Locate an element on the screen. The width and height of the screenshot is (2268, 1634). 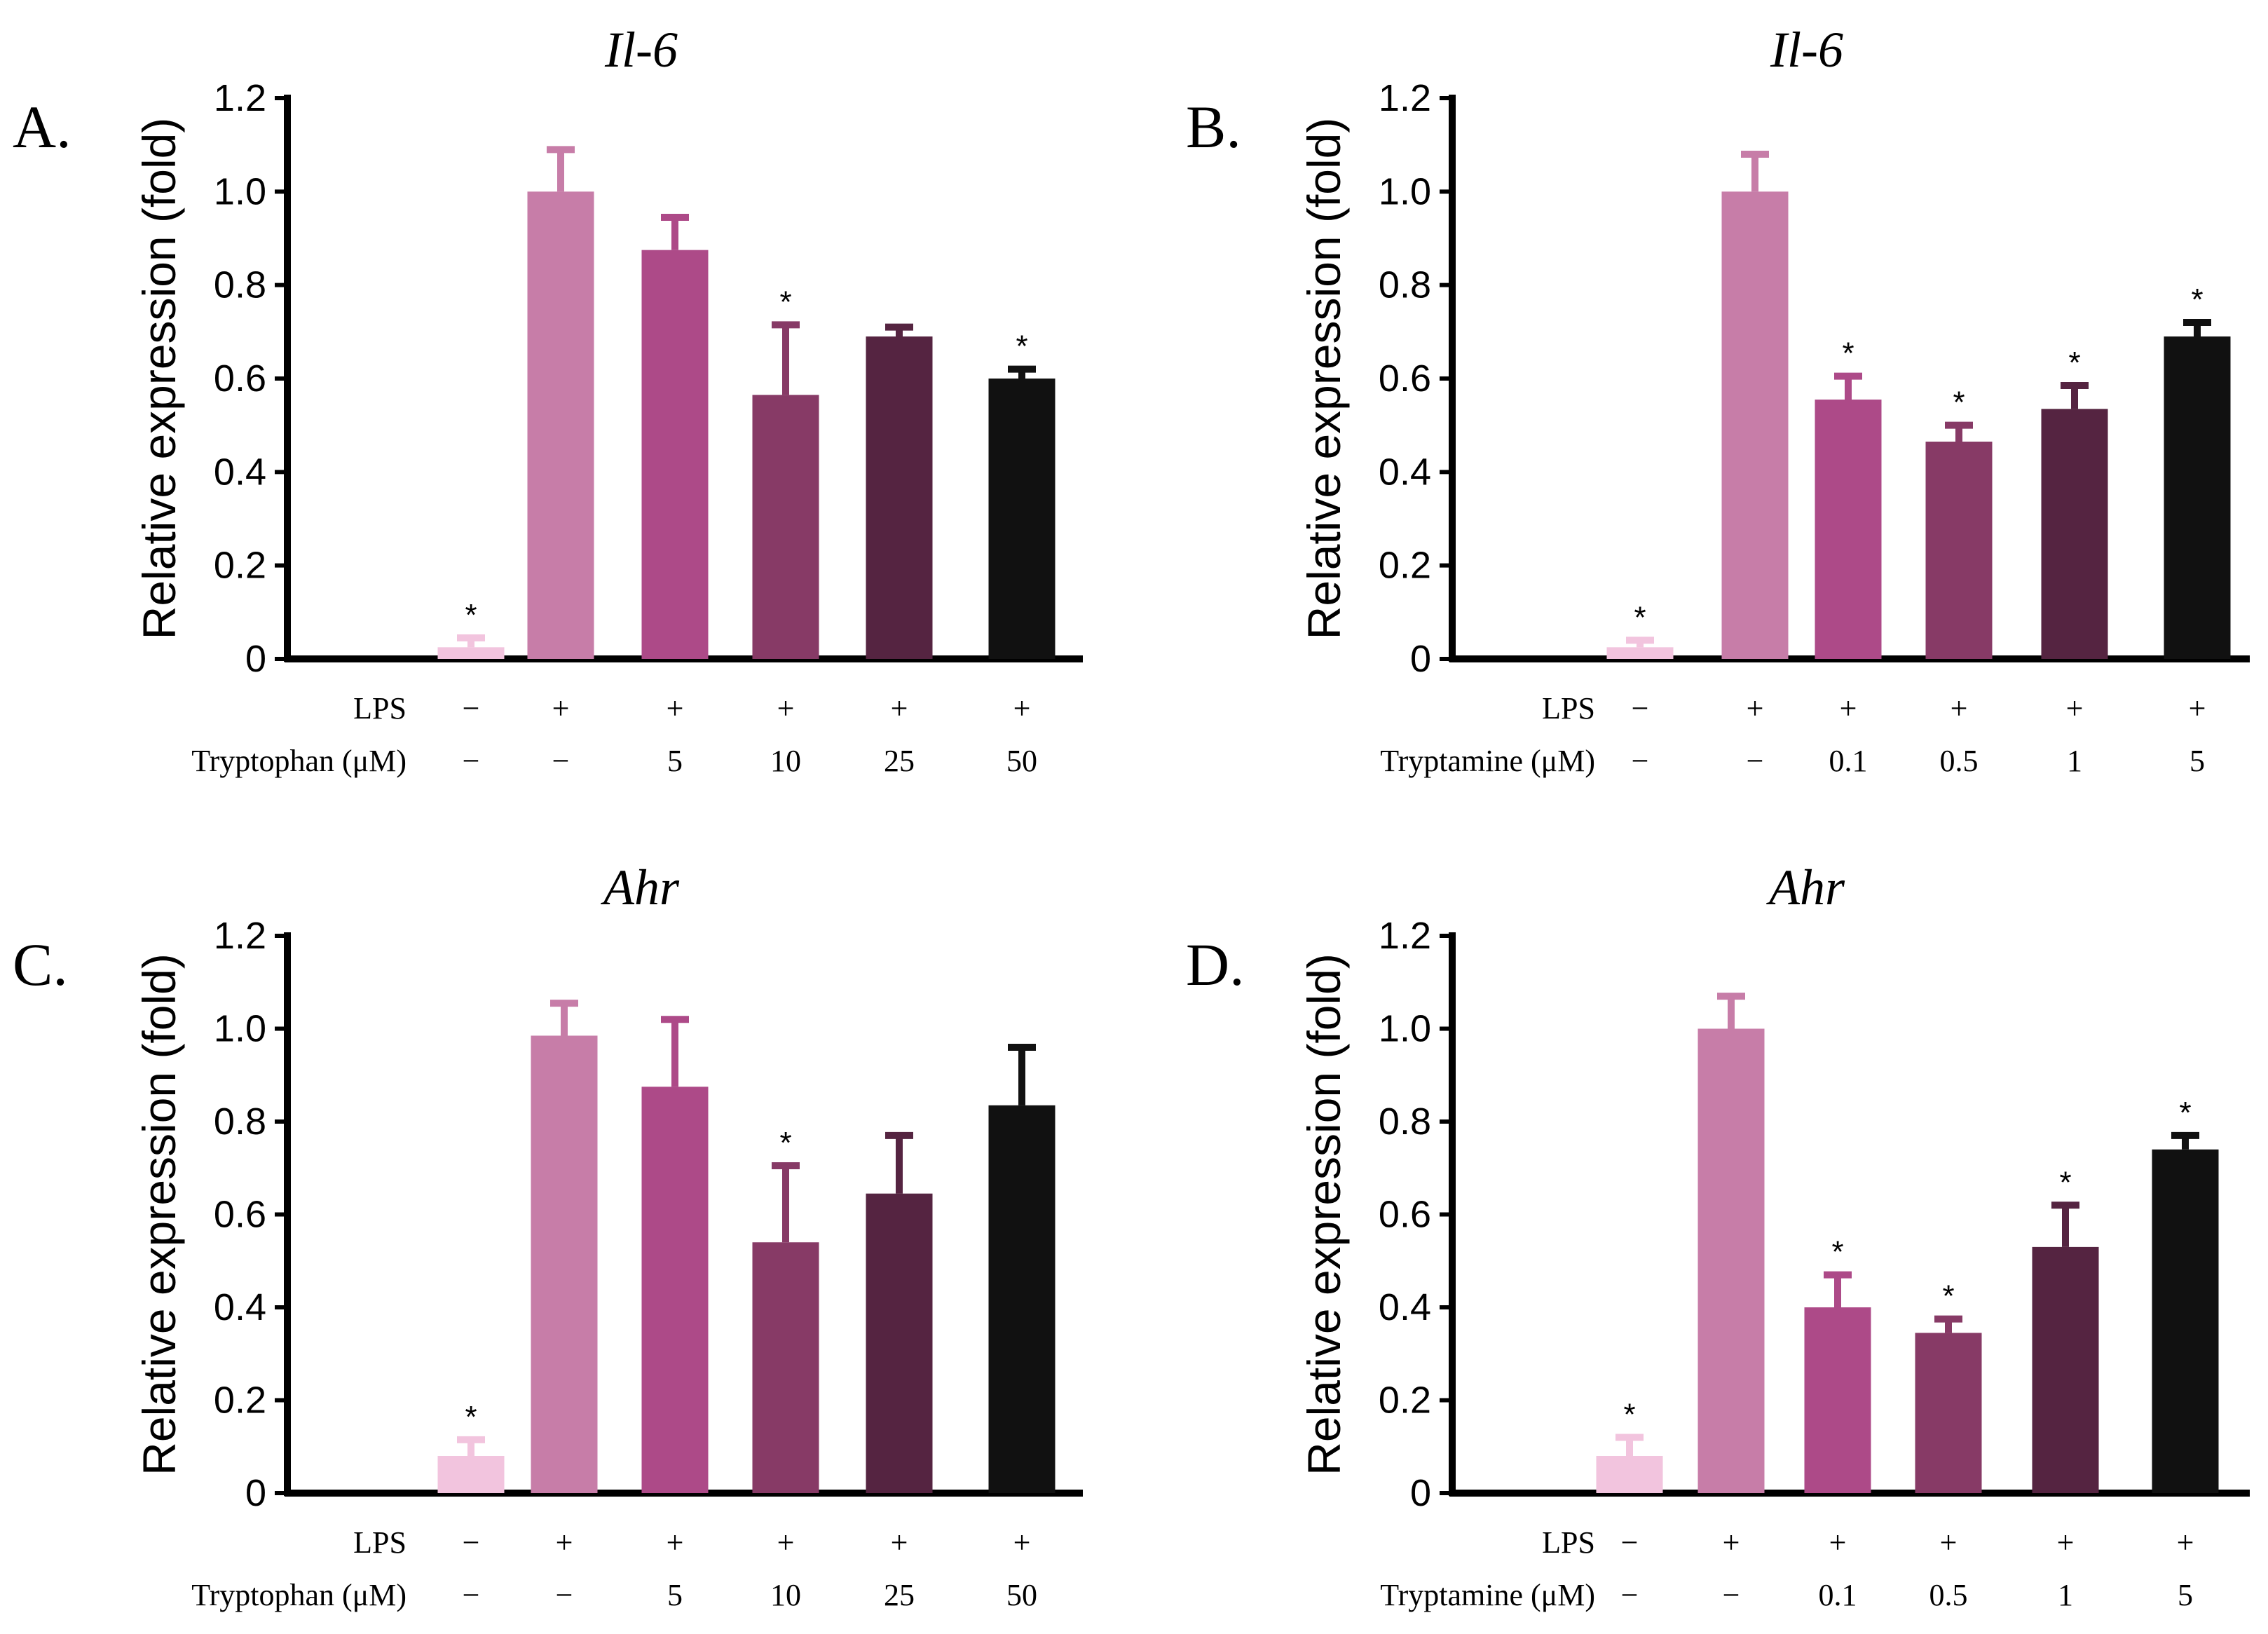
panel-label: B. is located at coordinates (1214, 127).